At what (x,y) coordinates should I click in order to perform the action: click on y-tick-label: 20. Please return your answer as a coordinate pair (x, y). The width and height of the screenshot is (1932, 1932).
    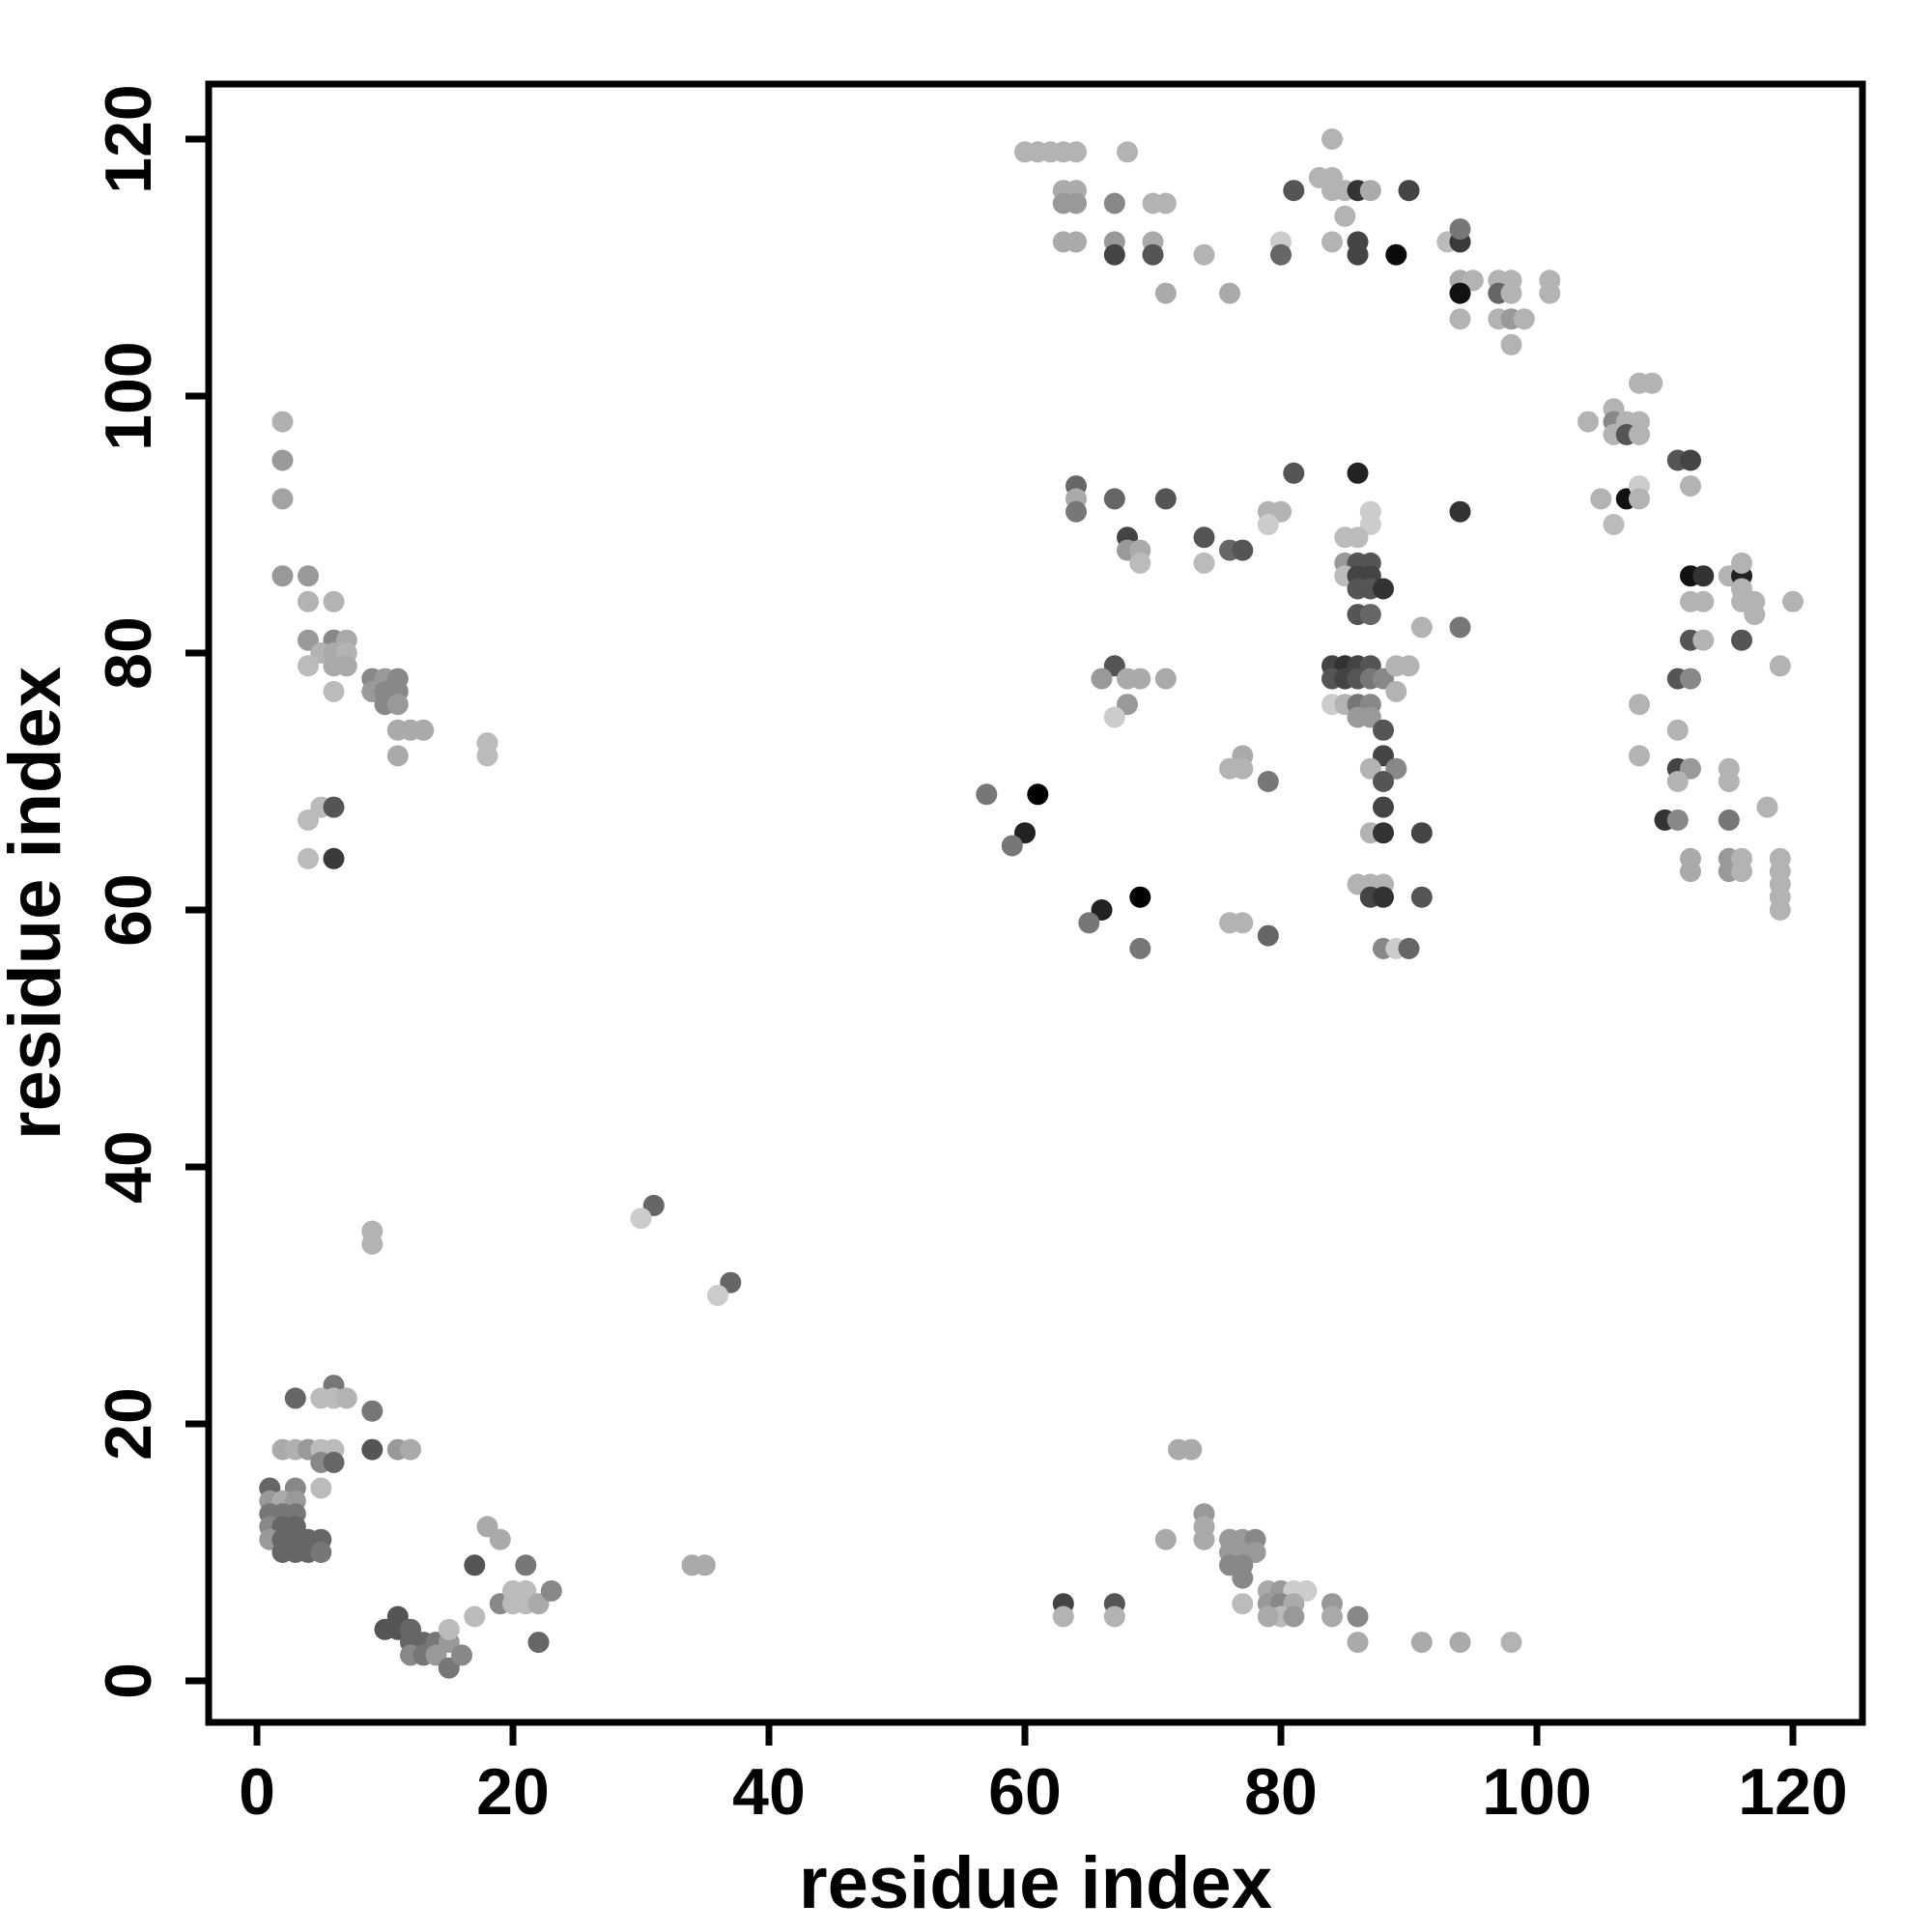
    Looking at the image, I should click on (128, 1424).